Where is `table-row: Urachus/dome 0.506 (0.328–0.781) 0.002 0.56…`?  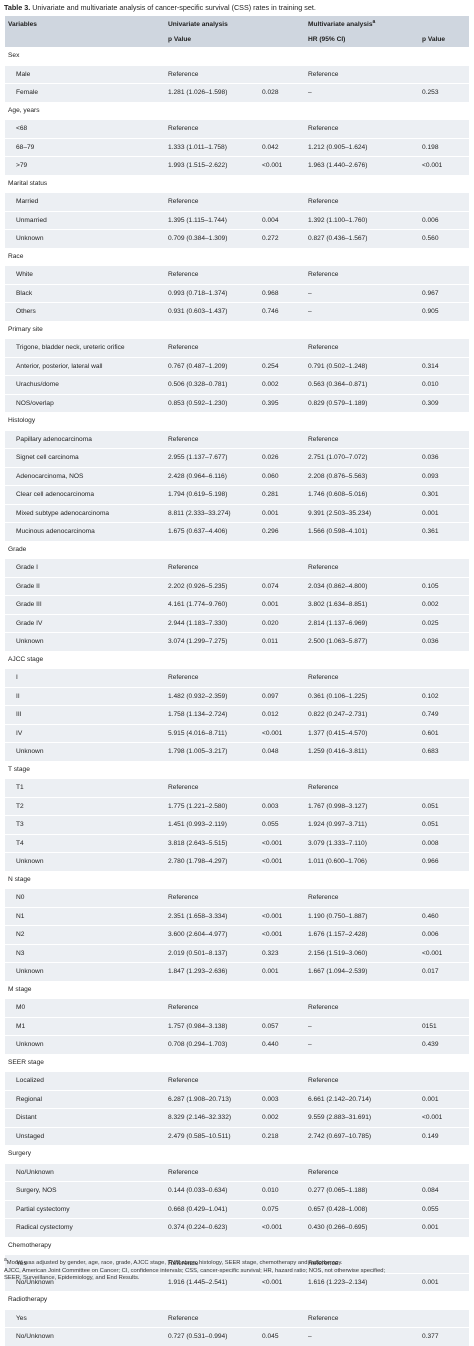 table-row: Urachus/dome 0.506 (0.328–0.781) 0.002 0.56… is located at coordinates (237, 384).